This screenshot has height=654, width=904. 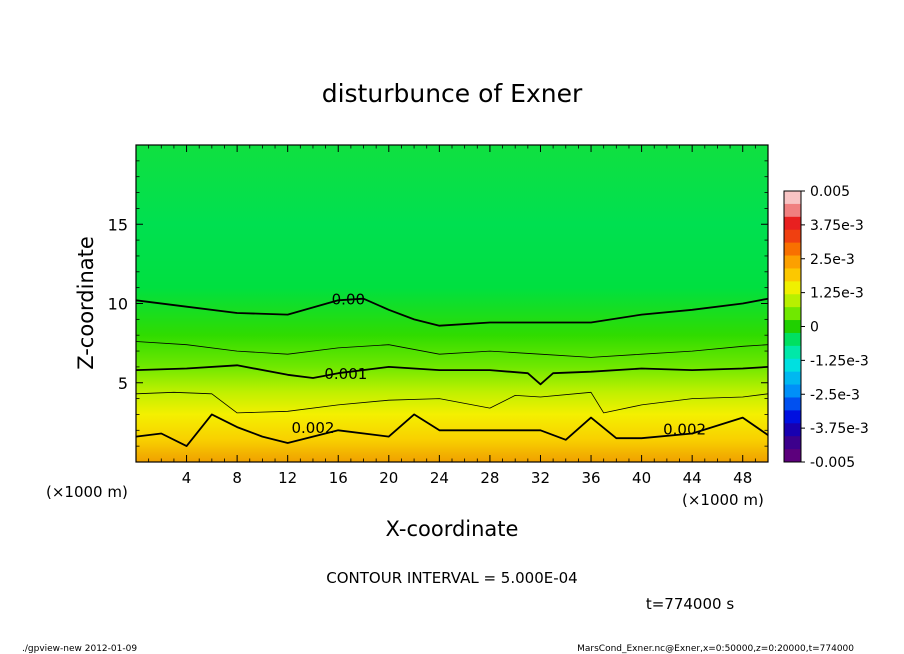 I want to click on x-unit-right: (×1000 m), so click(x=723, y=500).